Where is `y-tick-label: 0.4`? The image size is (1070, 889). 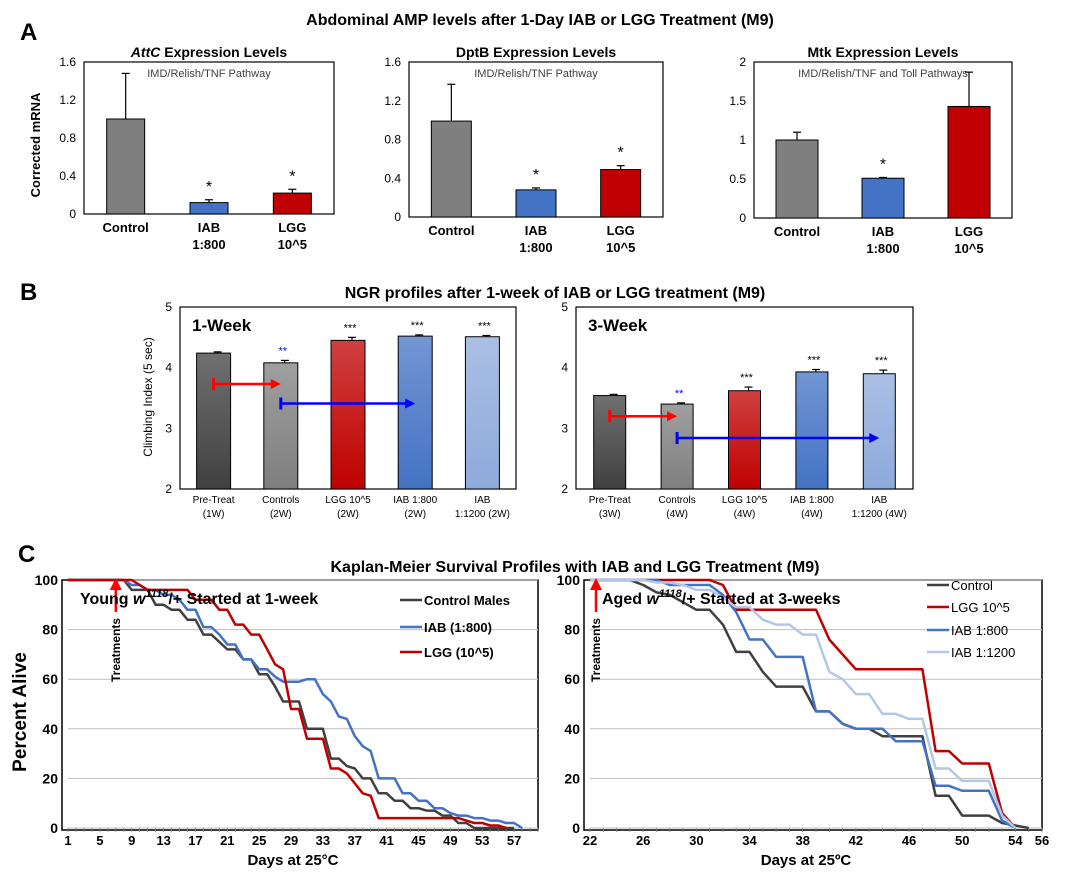 y-tick-label: 0.4 is located at coordinates (67, 176).